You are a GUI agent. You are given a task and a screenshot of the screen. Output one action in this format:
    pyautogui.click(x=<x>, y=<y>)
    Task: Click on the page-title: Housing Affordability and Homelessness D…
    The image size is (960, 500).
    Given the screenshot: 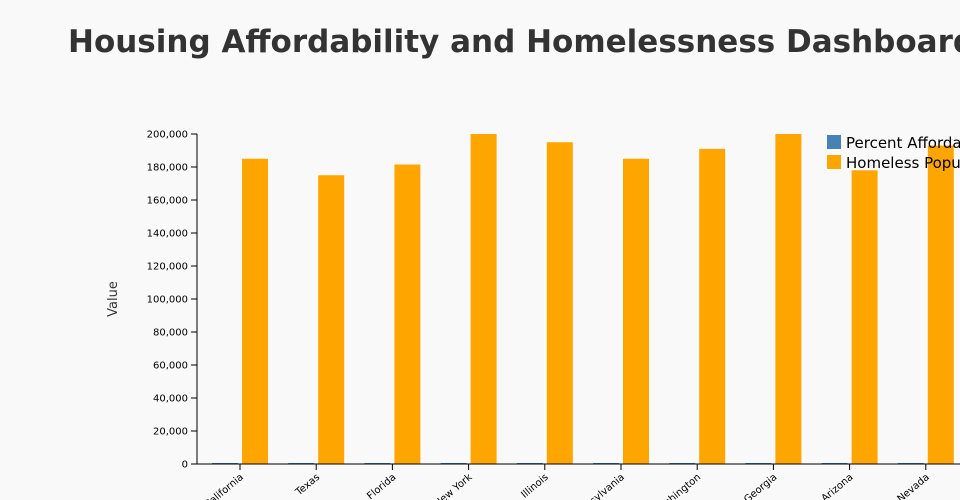 What is the action you would take?
    pyautogui.click(x=514, y=42)
    